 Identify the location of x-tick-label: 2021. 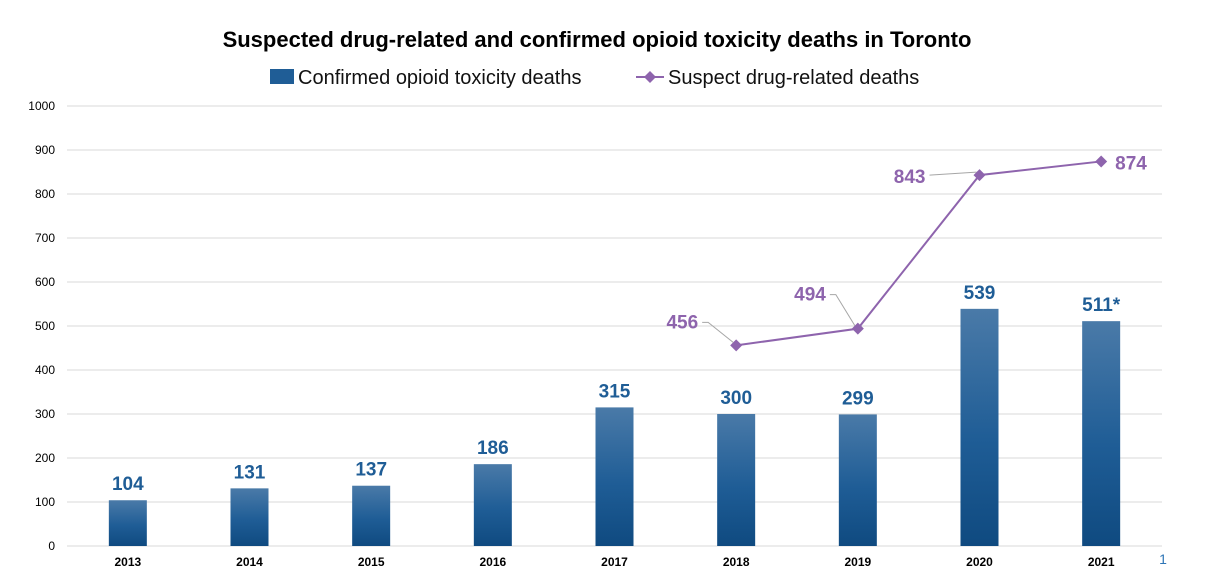
(1101, 562).